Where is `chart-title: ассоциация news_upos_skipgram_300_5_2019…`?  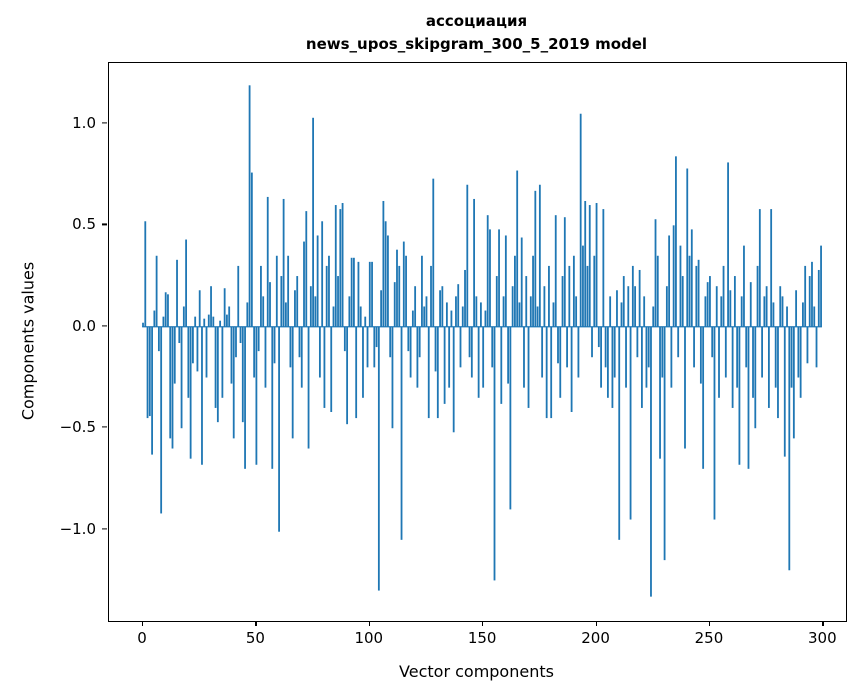 chart-title: ассоциация news_upos_skipgram_300_5_2019… is located at coordinates (476, 33).